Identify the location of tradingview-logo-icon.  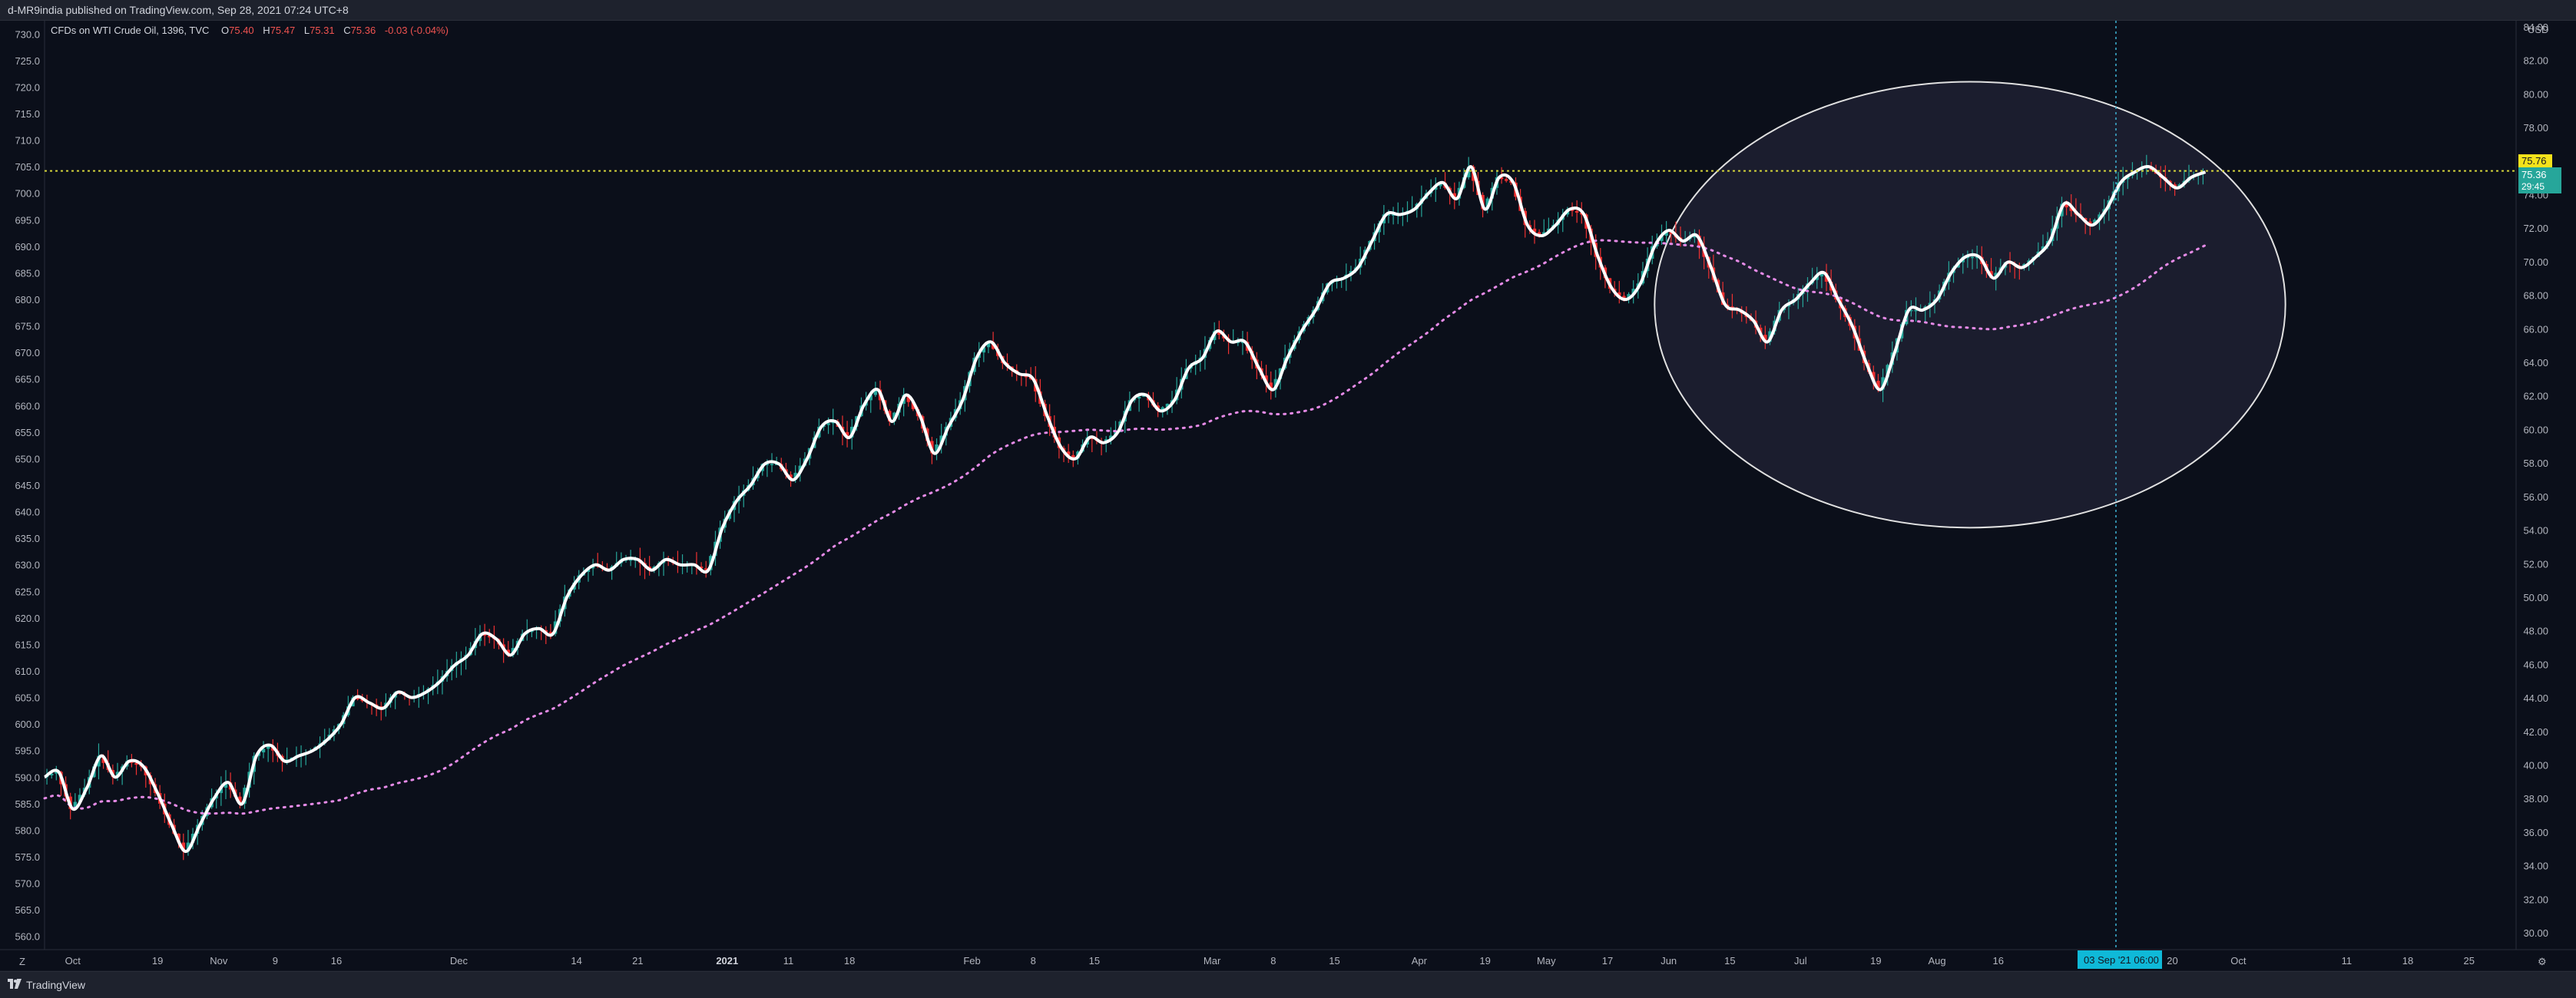
(15, 984).